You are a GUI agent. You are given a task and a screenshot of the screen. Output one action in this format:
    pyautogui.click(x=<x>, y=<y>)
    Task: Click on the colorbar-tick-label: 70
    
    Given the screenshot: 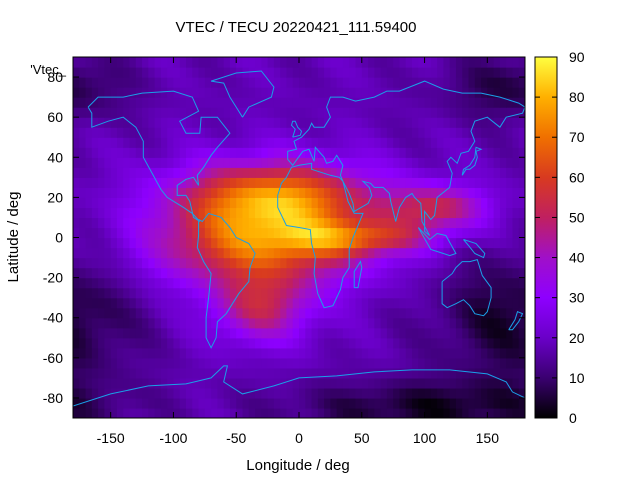 What is the action you would take?
    pyautogui.click(x=577, y=137)
    